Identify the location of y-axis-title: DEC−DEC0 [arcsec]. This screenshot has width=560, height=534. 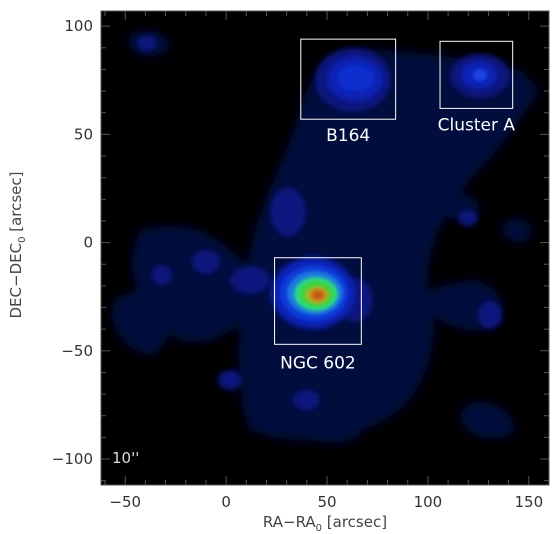
(17, 245).